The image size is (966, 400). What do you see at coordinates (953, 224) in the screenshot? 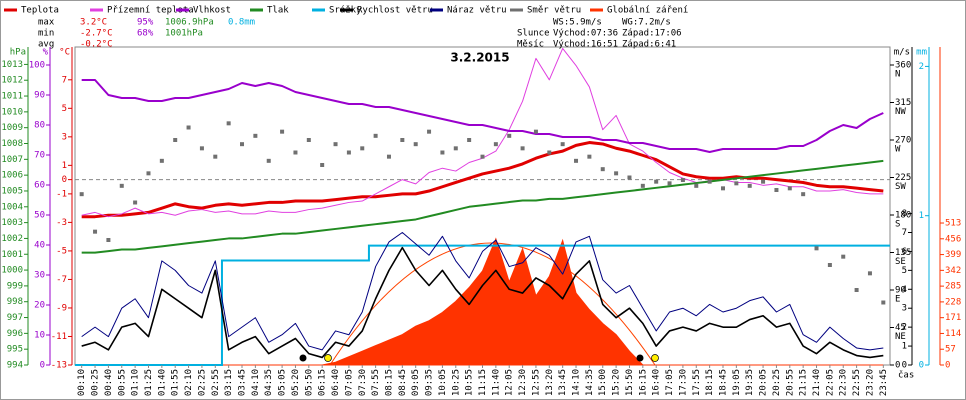
I see `y-tick-label: 513` at bounding box center [953, 224].